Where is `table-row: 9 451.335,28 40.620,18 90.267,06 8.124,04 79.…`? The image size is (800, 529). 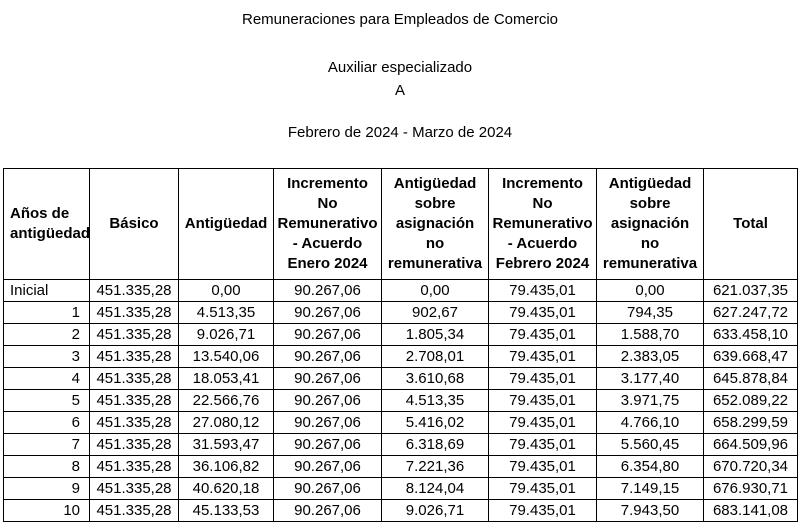
table-row: 9 451.335,28 40.620,18 90.267,06 8.124,04 79.… is located at coordinates (400, 488).